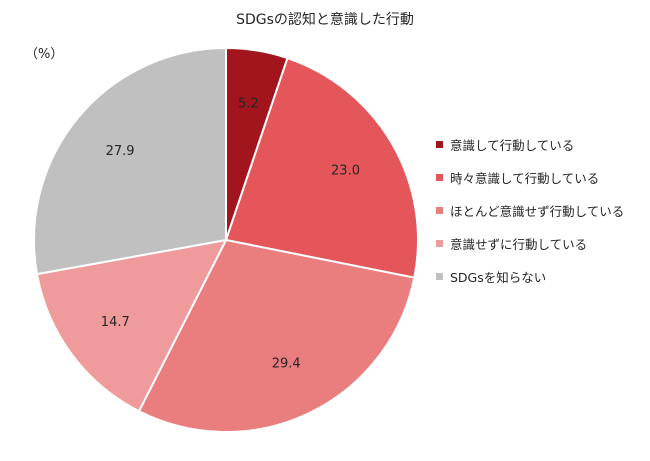  I want to click on legend-label: 意識せずに行動している, so click(519, 244).